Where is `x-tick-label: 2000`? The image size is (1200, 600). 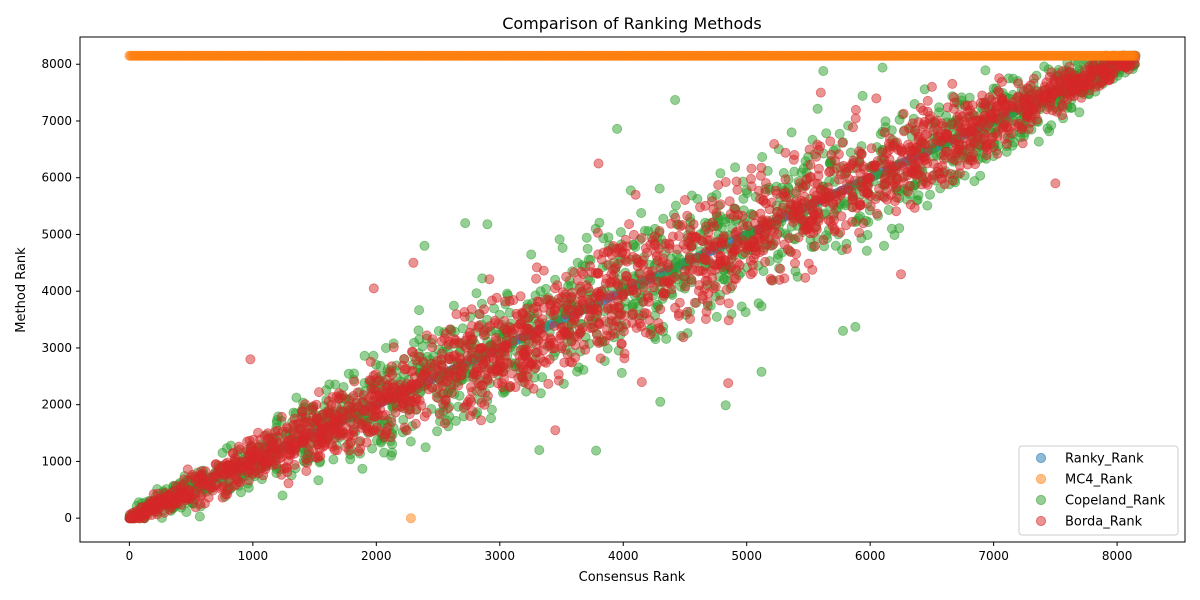
x-tick-label: 2000 is located at coordinates (376, 556).